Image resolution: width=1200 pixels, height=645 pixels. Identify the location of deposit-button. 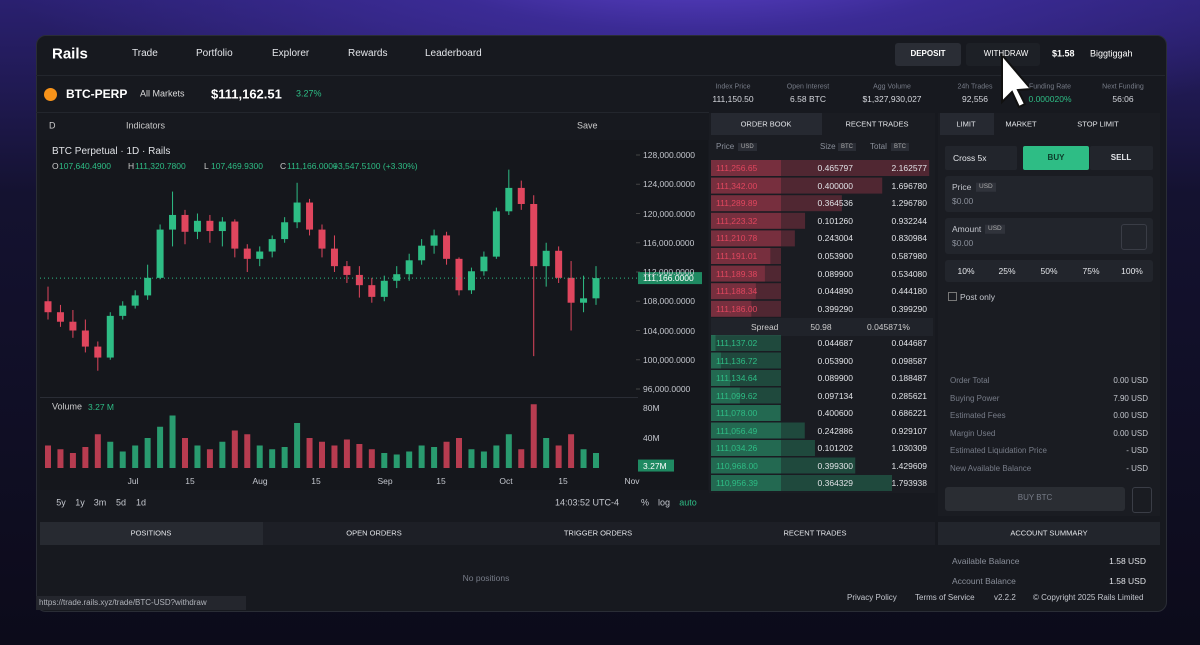
(928, 54).